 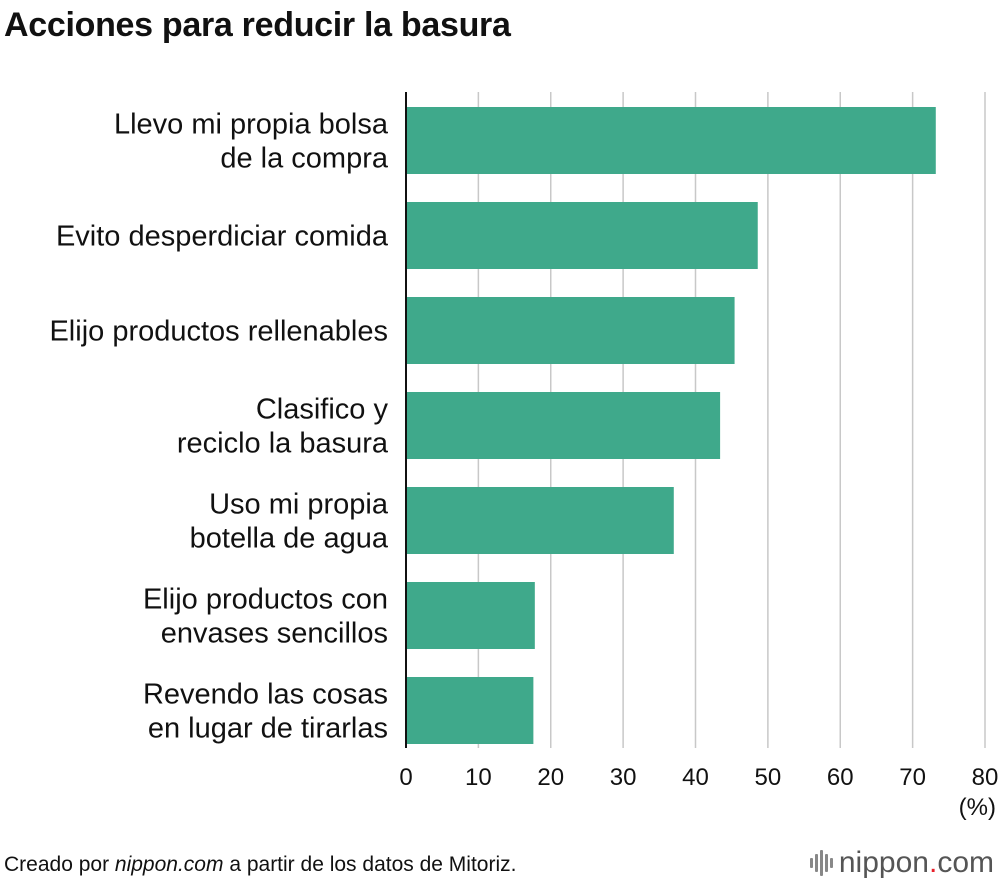 I want to click on x-tick-labels: 0 10 20 30 40 50 60 70 80, so click(x=698, y=777).